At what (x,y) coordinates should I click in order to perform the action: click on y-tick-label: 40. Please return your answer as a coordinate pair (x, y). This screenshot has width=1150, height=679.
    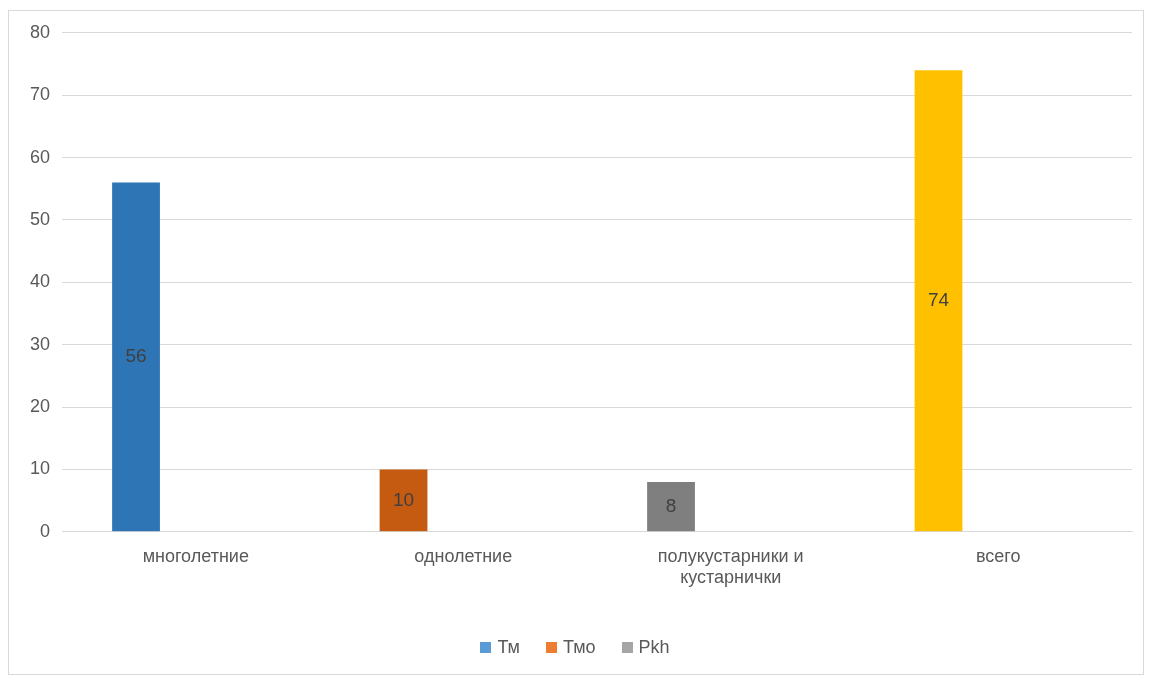
    Looking at the image, I should click on (40, 281).